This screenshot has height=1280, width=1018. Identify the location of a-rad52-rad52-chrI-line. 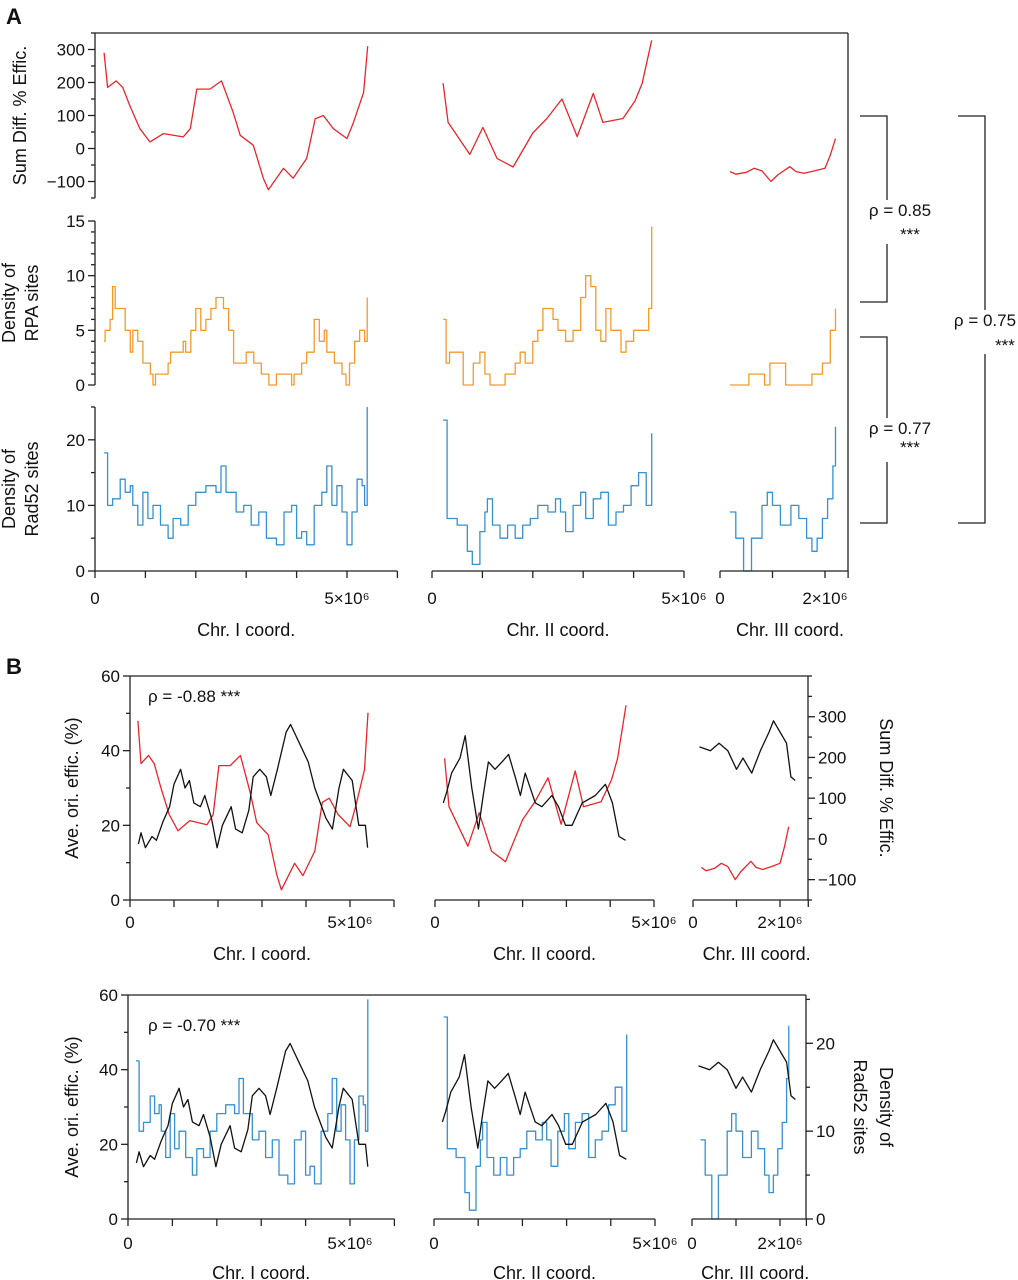
(236, 476).